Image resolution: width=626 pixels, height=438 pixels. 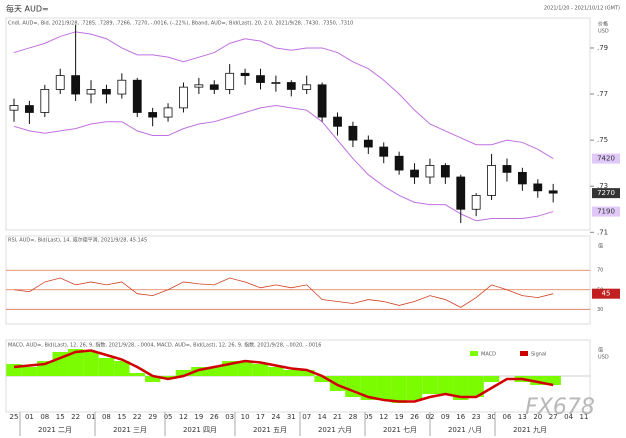 What do you see at coordinates (602, 94) in the screenshot?
I see `y-tick-label: .77` at bounding box center [602, 94].